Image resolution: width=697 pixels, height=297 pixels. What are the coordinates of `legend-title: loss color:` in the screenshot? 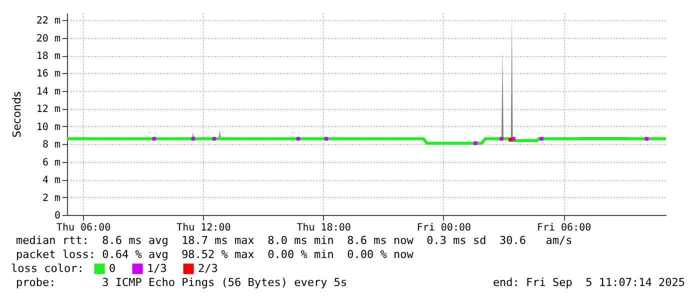 It's located at (47, 268).